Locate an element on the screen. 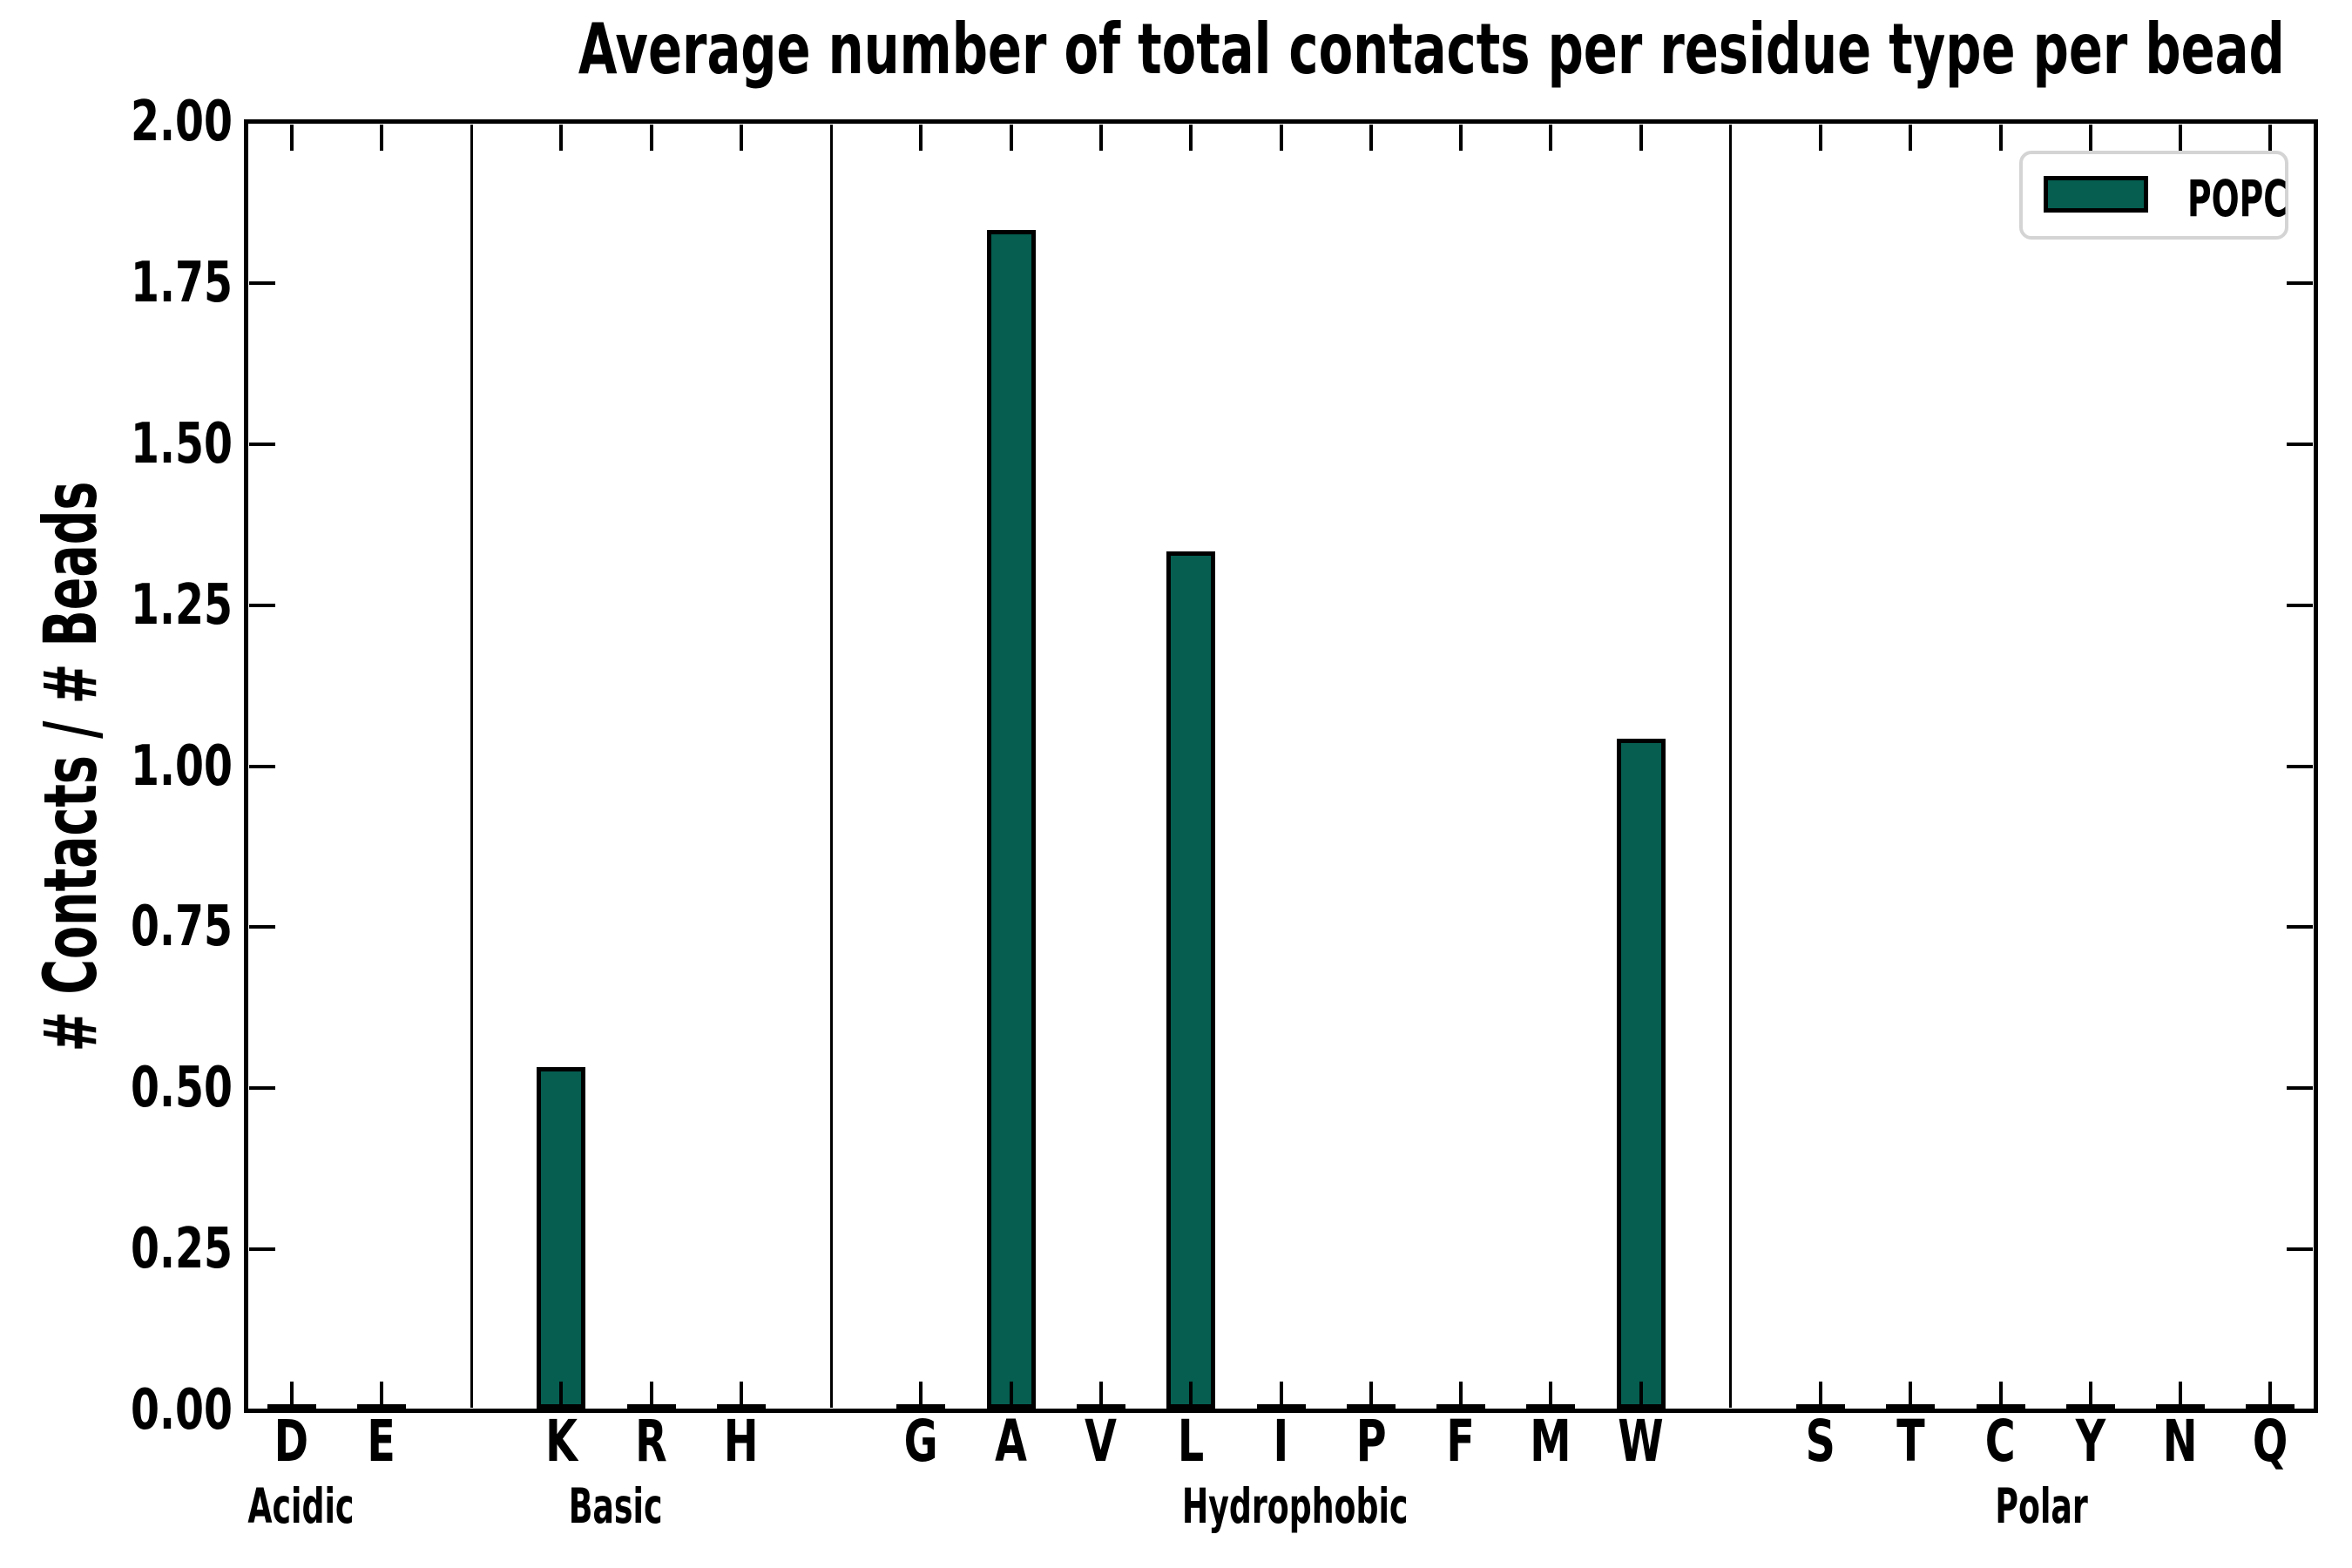 The image size is (2352, 1568). bottom-tick-H is located at coordinates (741, 1395).